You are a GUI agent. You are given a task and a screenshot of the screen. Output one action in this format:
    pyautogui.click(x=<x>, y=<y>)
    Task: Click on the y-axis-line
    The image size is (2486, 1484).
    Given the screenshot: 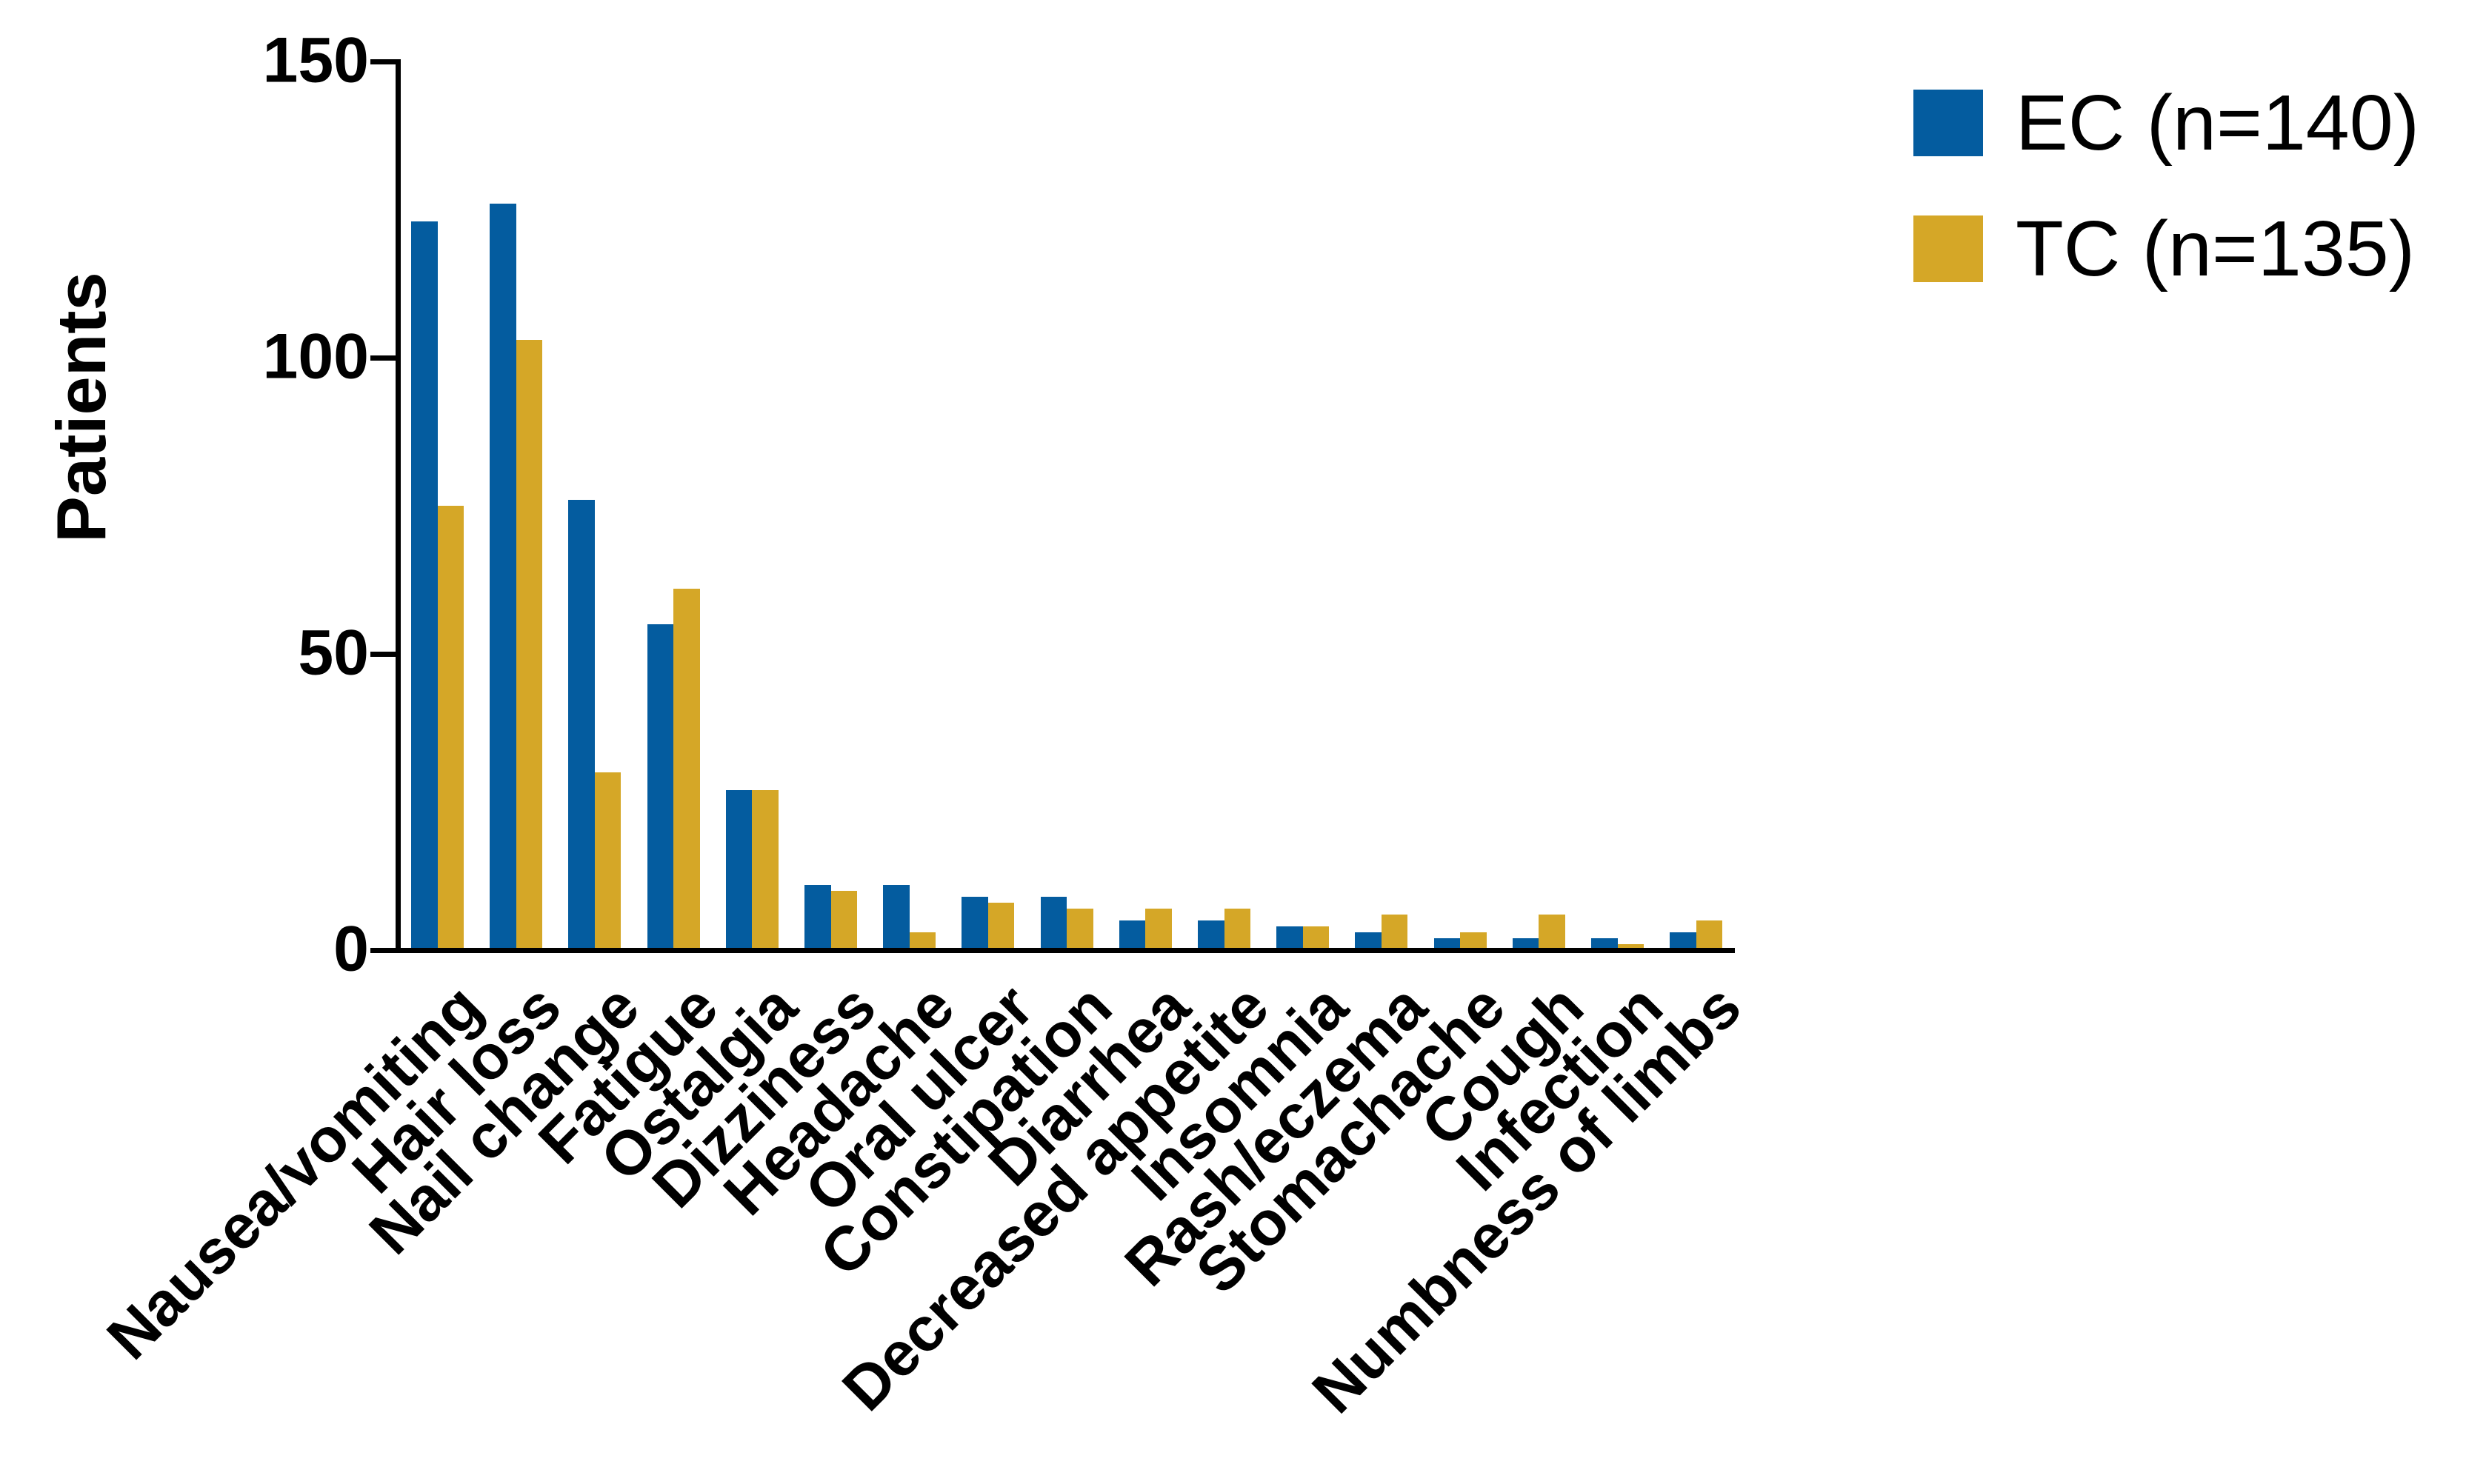 What is the action you would take?
    pyautogui.click(x=399, y=506)
    